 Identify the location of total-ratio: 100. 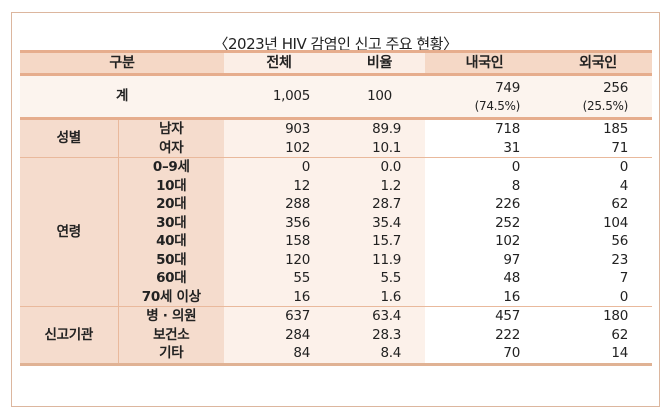
(380, 96).